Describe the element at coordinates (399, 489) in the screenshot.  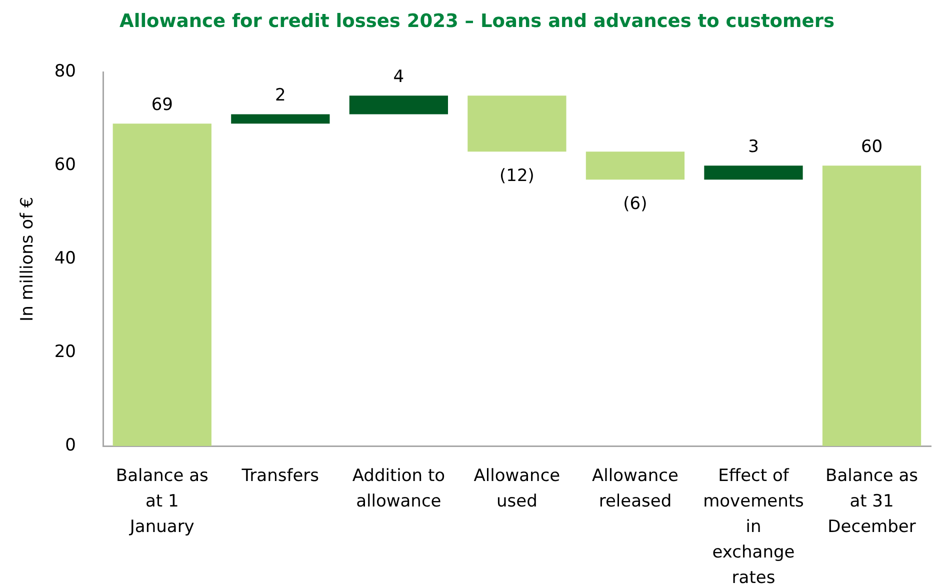
I see `x-tick-label: Addition to allowance` at that location.